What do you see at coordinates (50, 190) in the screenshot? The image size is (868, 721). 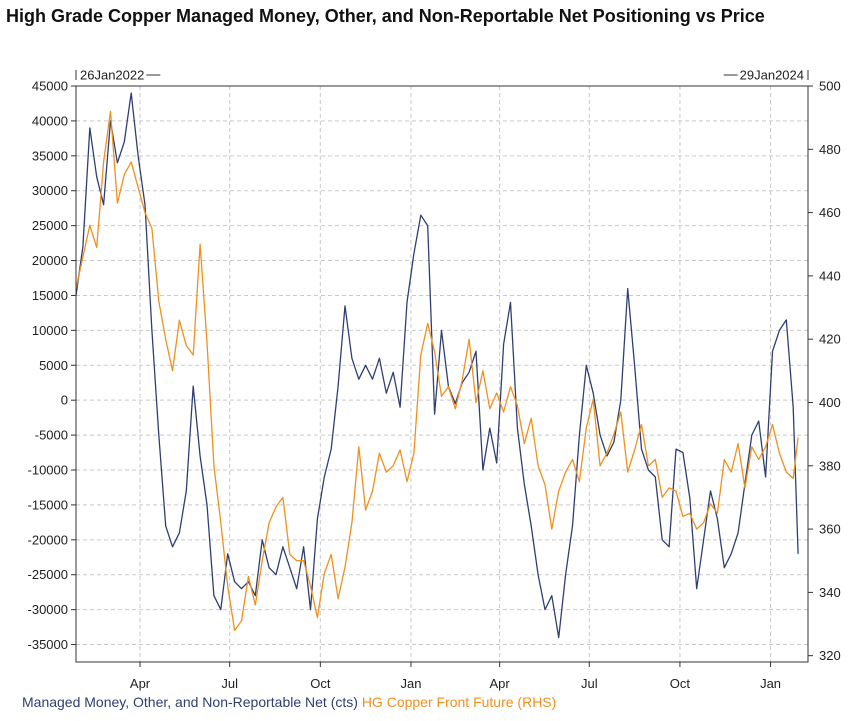 I see `tick-label-left: 30000` at bounding box center [50, 190].